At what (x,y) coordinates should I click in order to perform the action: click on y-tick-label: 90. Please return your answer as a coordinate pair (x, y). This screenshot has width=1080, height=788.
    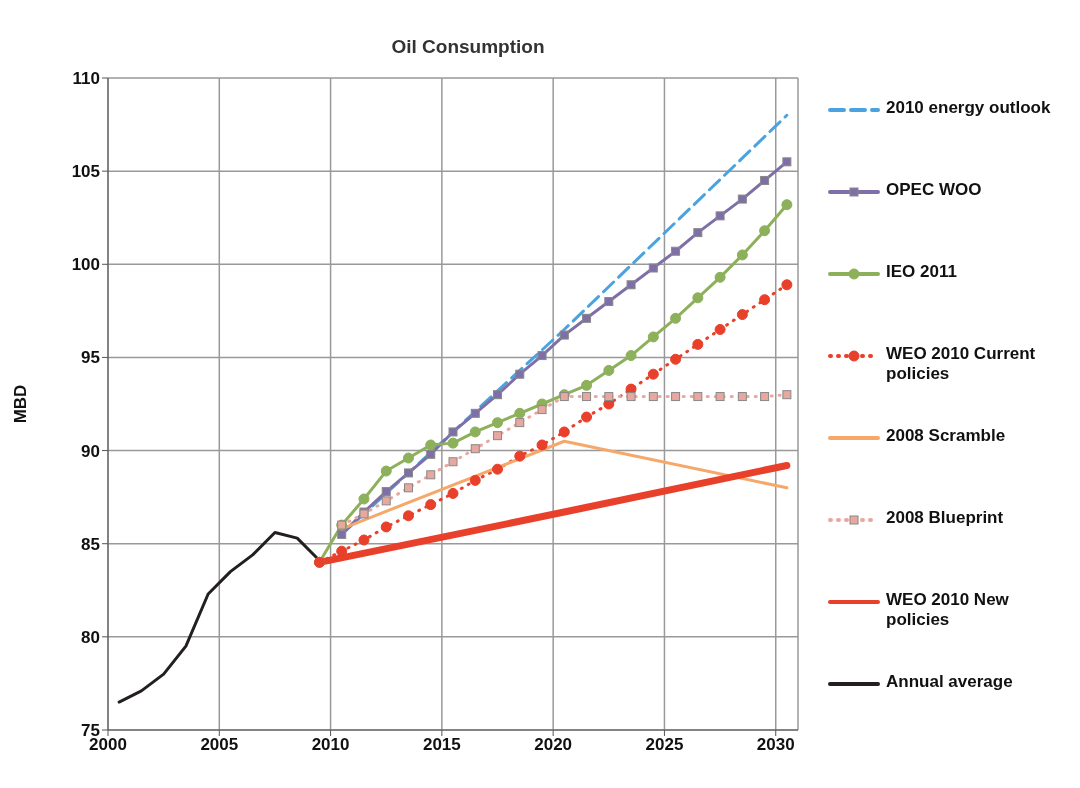
    Looking at the image, I should click on (90, 451).